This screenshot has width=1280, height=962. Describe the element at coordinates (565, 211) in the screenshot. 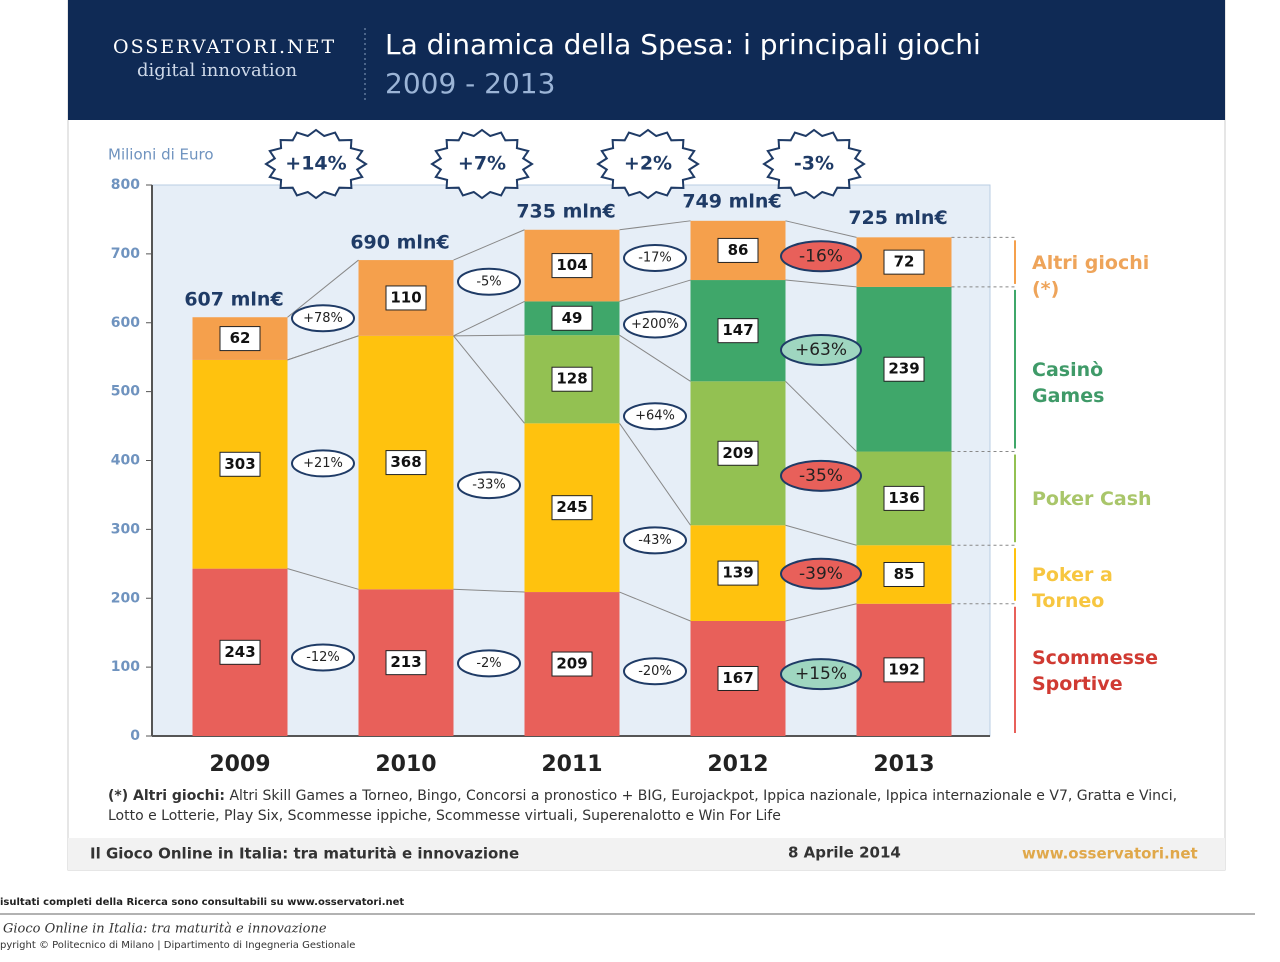

I see `total-label: 735 mln€` at that location.